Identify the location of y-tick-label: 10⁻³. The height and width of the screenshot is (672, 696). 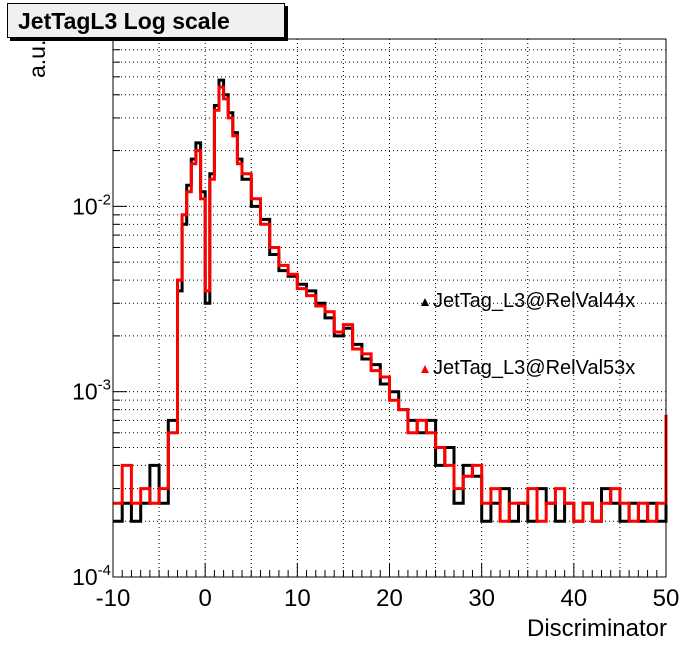
(91, 391).